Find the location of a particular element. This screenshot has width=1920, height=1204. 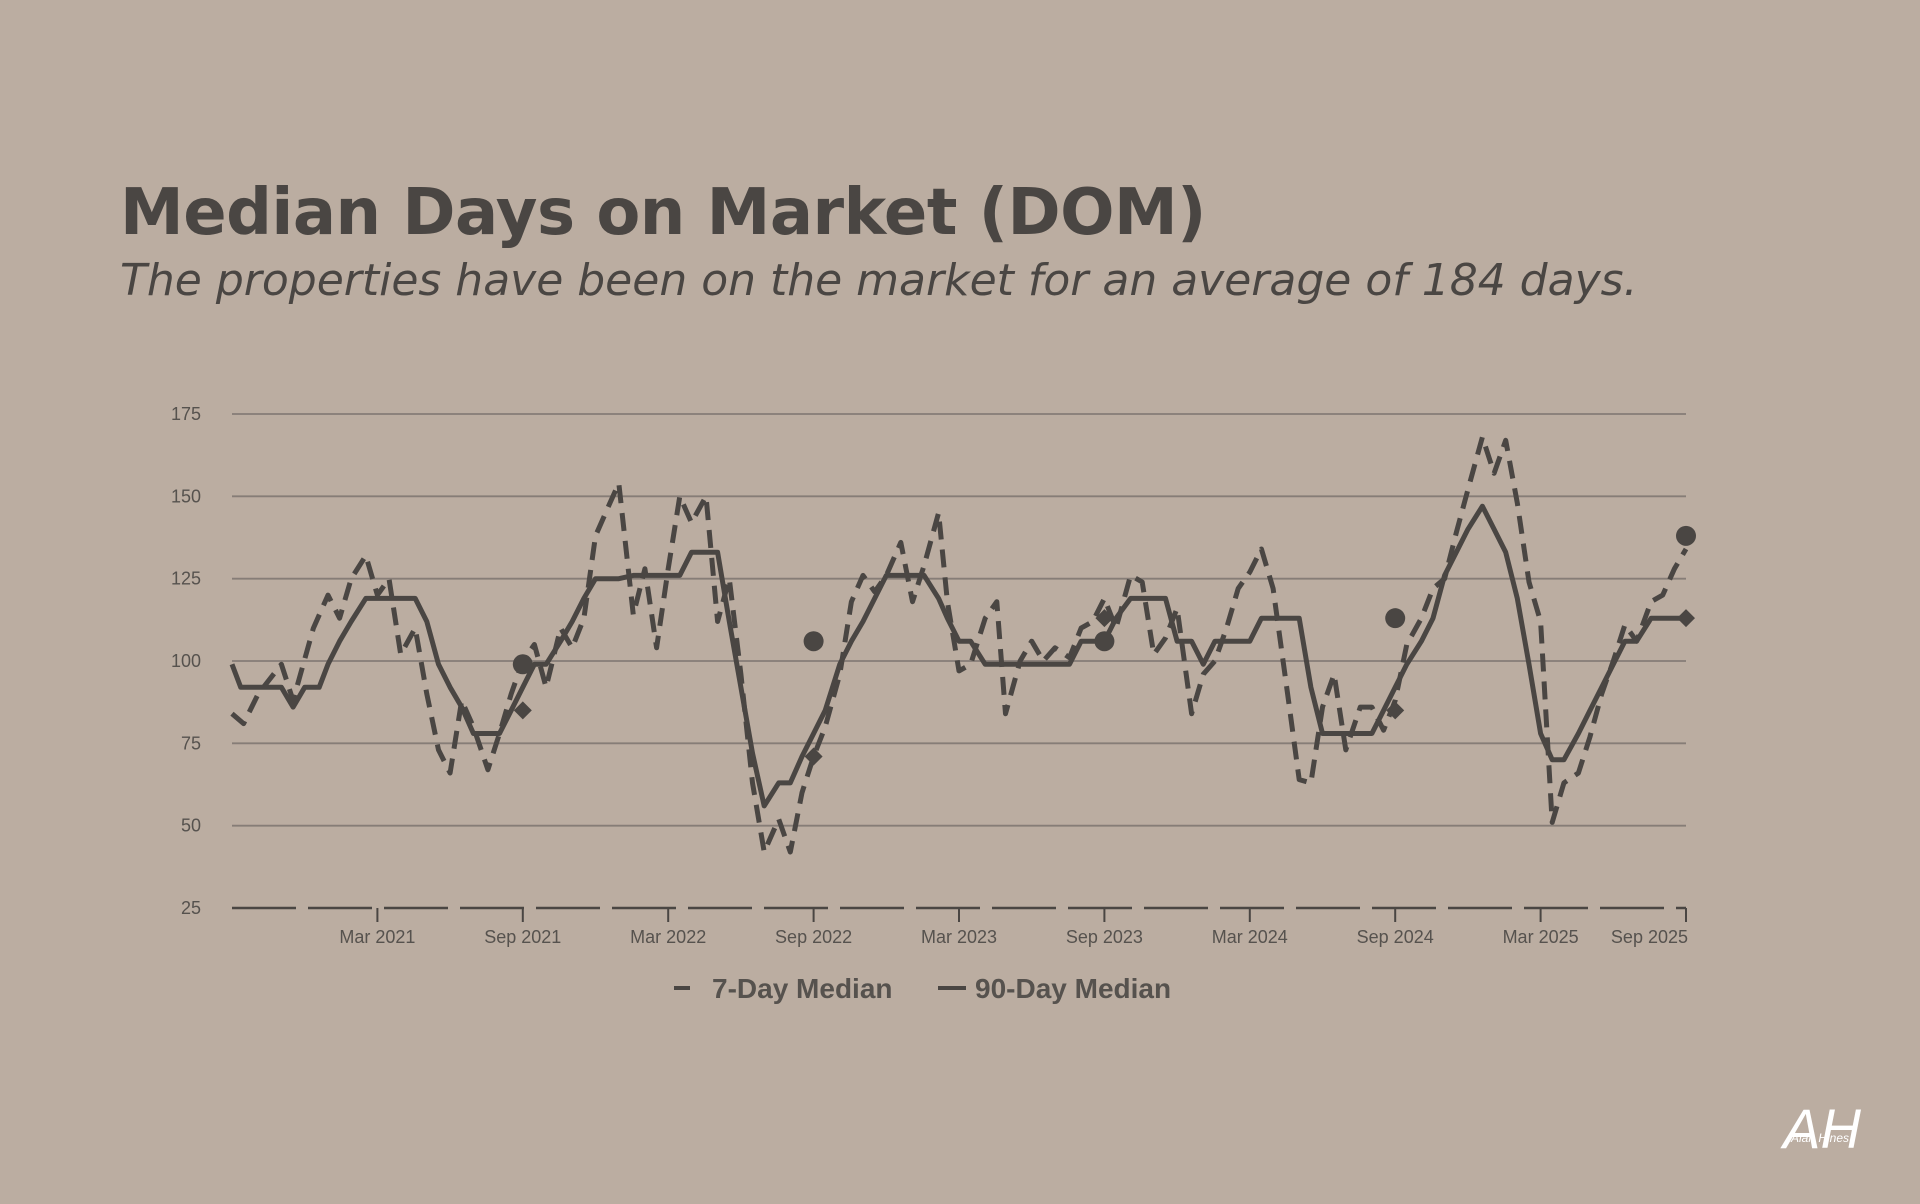

legend-label-7day: 7-Day Median is located at coordinates (802, 988).